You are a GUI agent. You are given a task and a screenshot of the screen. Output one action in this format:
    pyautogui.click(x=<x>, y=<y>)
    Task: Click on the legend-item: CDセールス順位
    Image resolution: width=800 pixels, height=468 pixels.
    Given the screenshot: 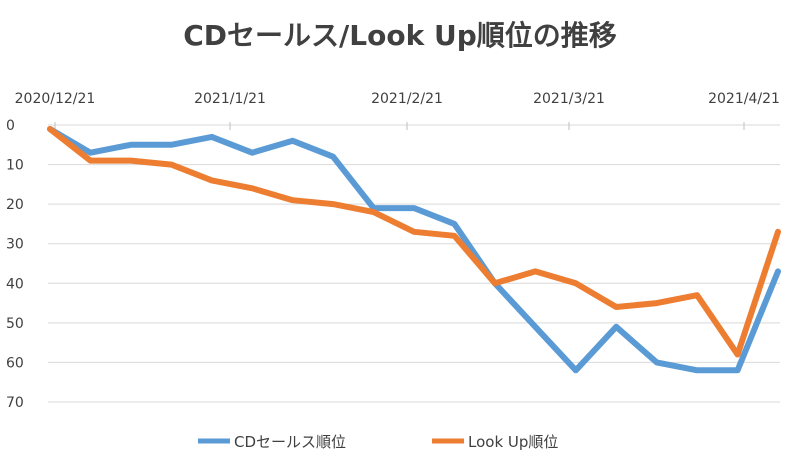 What is the action you would take?
    pyautogui.click(x=272, y=442)
    